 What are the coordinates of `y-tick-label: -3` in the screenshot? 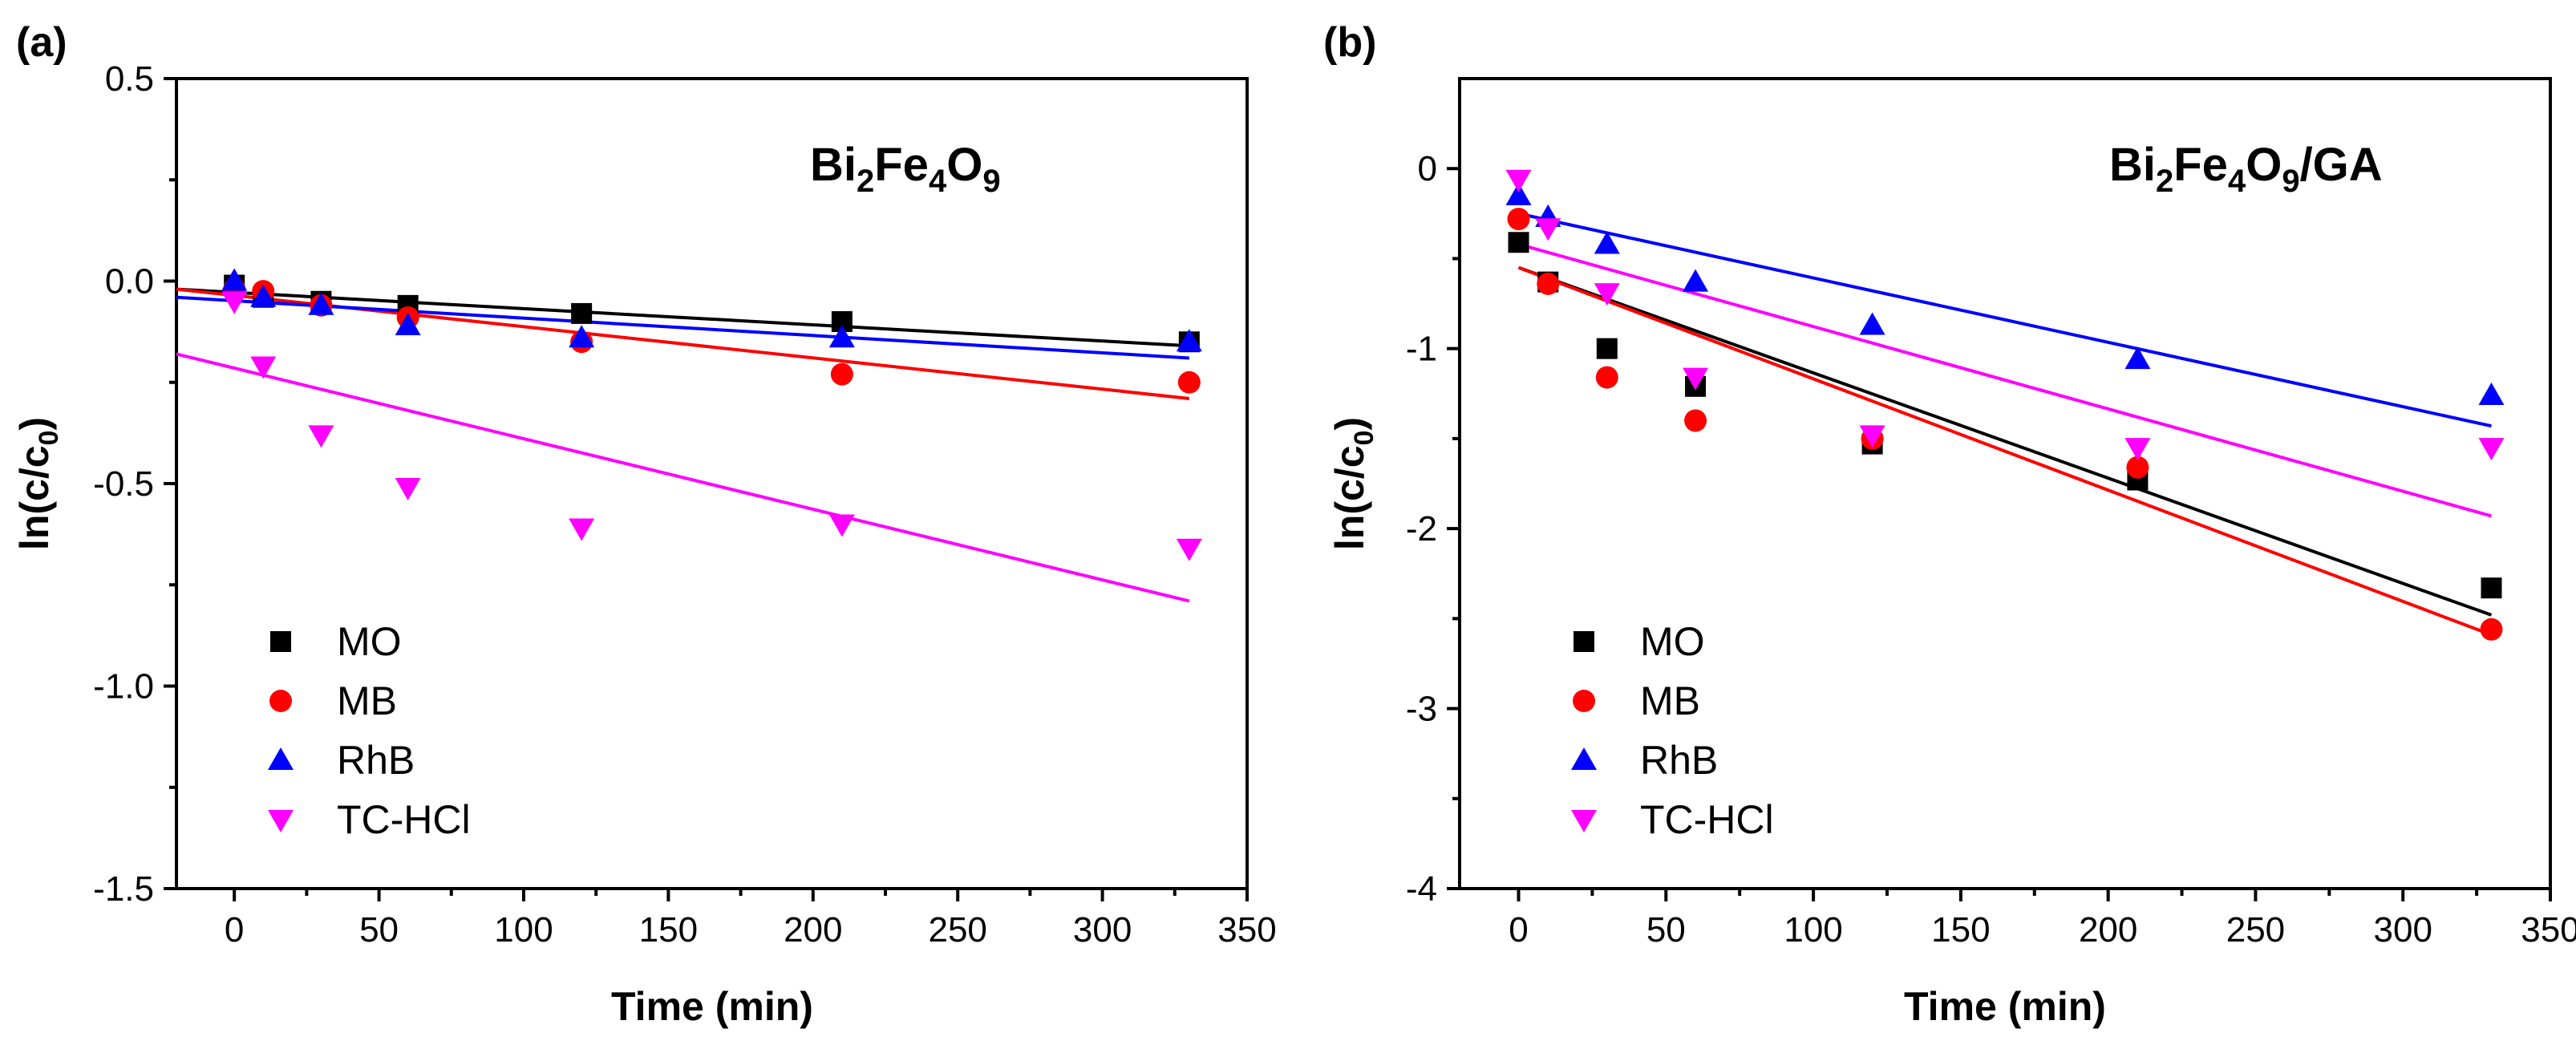 It's located at (1421, 709).